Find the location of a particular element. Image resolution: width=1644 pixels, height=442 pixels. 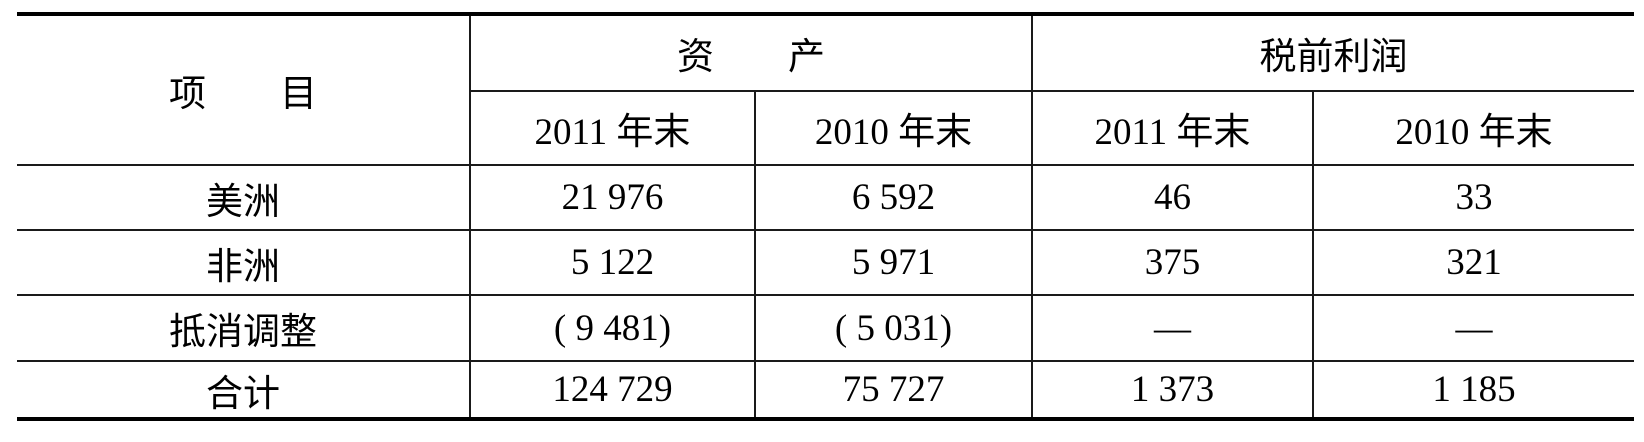

assets-group-header: 资 产 is located at coordinates (751, 52).